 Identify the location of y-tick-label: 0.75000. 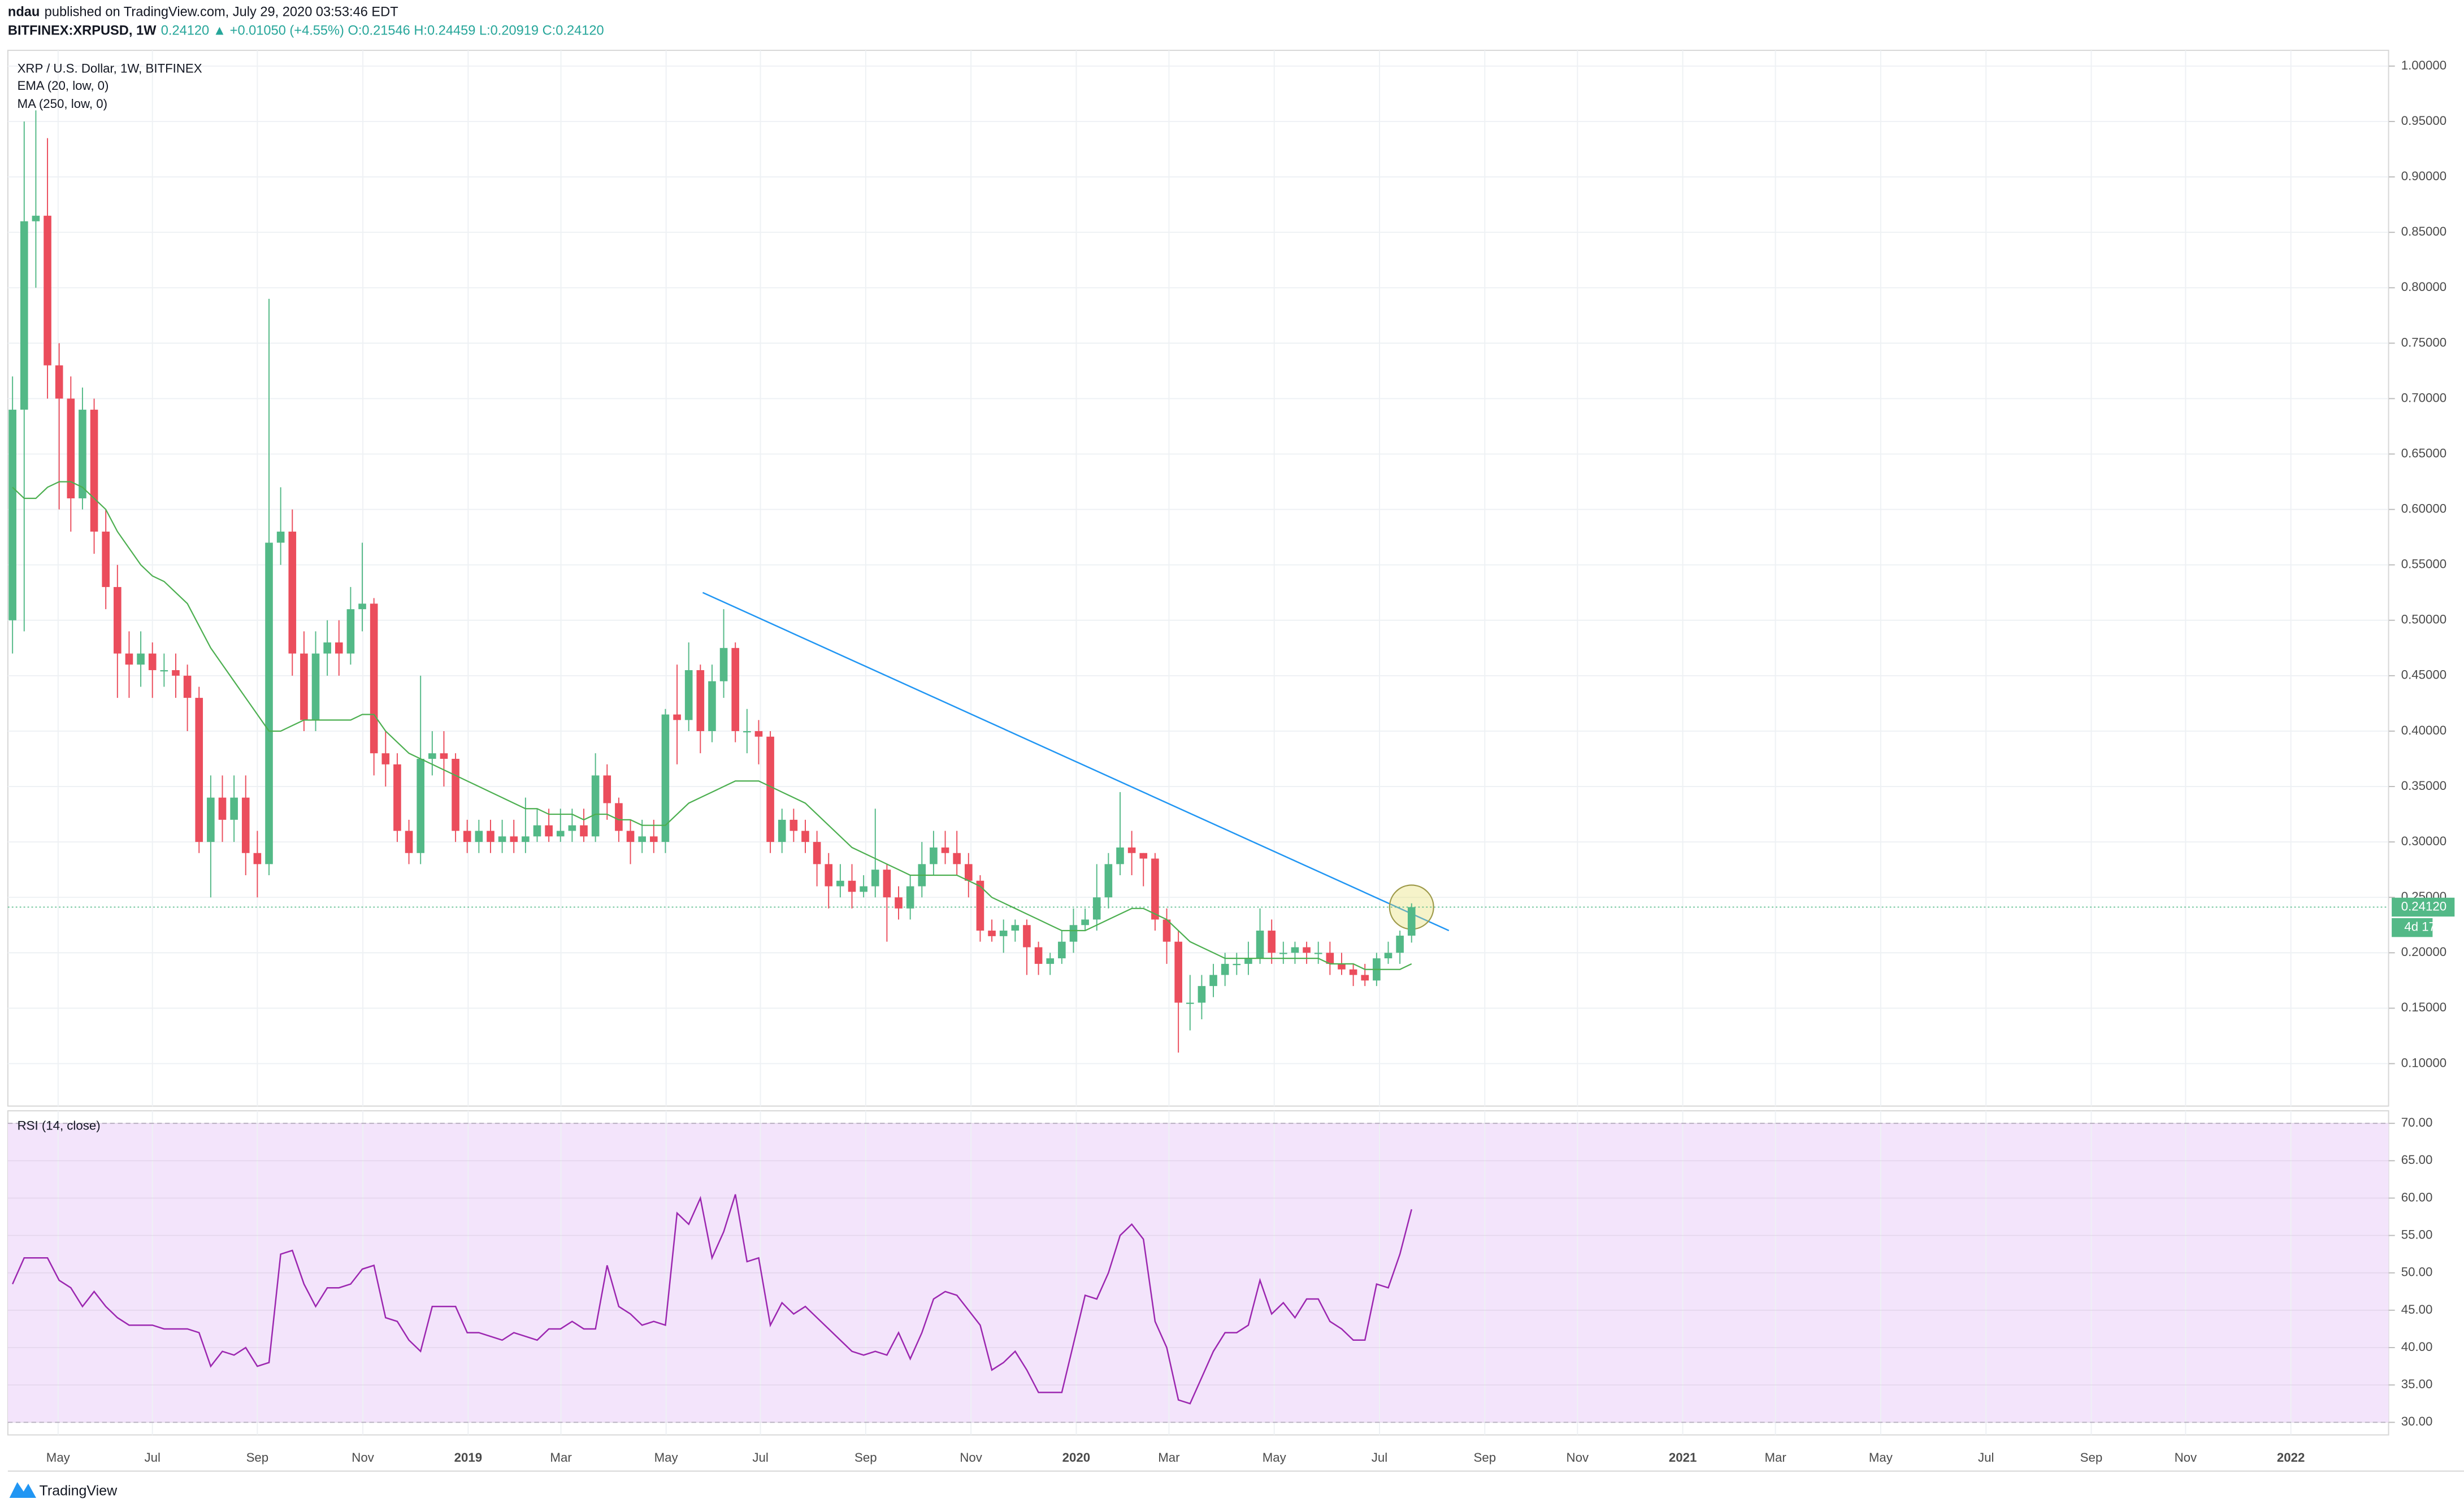
(2423, 342).